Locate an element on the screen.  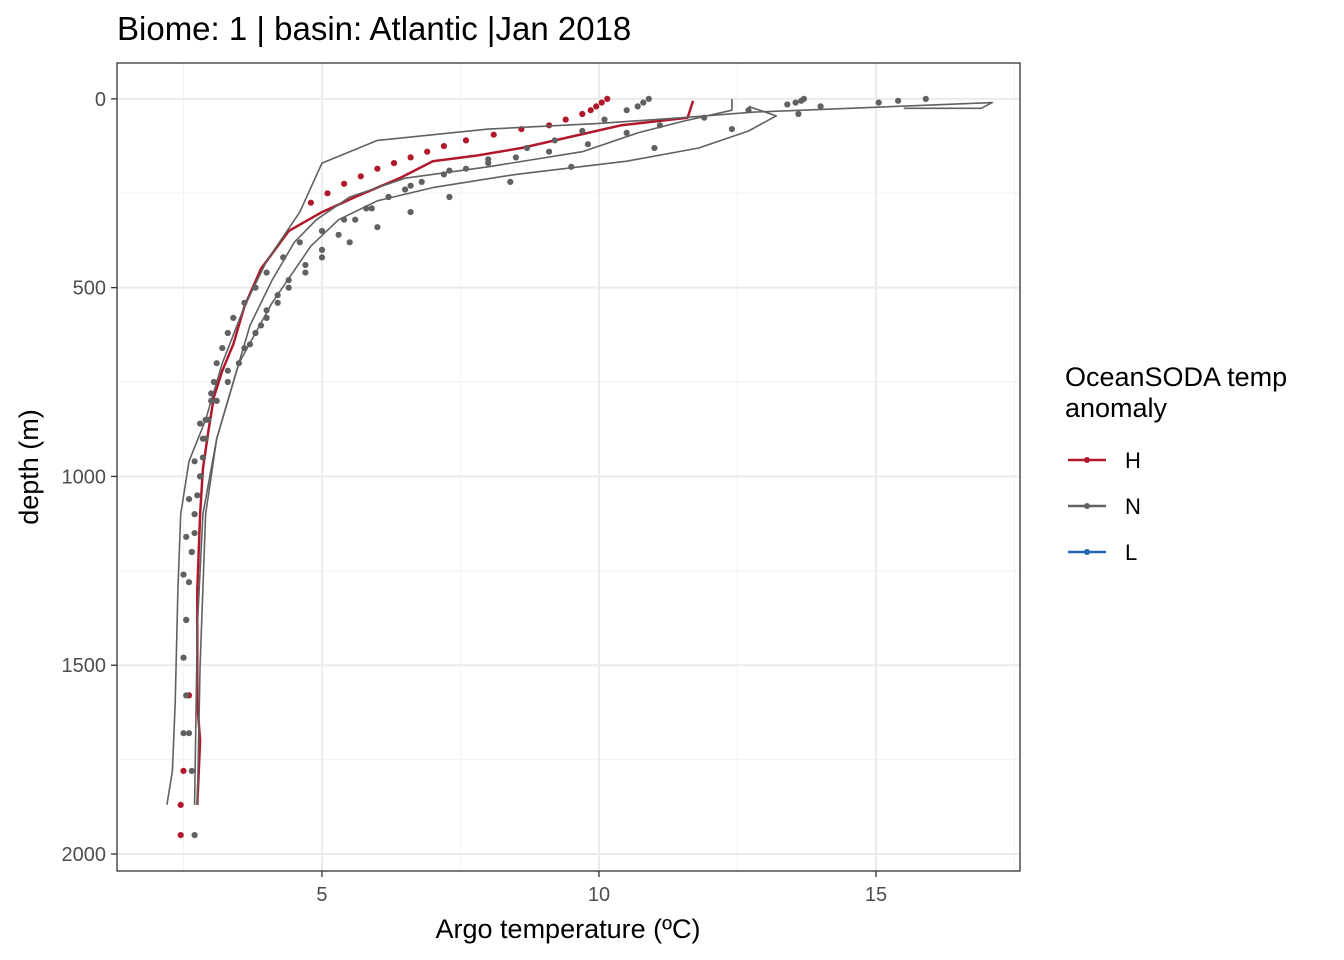
legend-entries: HNL is located at coordinates (1104, 506).